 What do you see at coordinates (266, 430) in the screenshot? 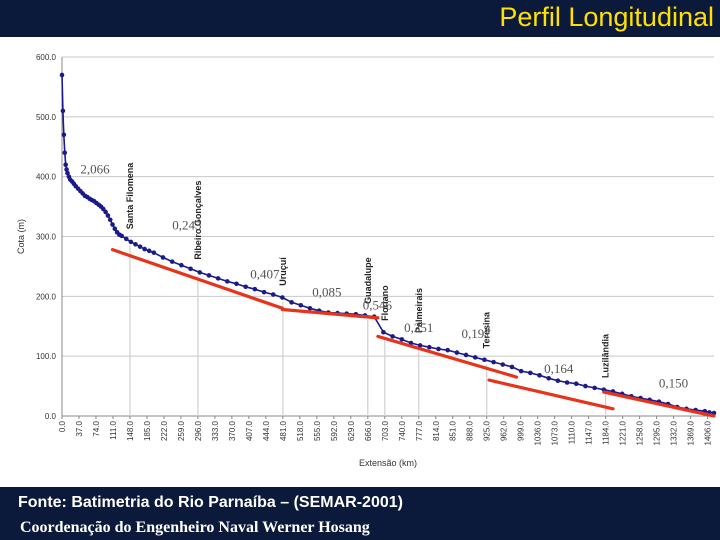
I see `x-tick-label: 444.0` at bounding box center [266, 430].